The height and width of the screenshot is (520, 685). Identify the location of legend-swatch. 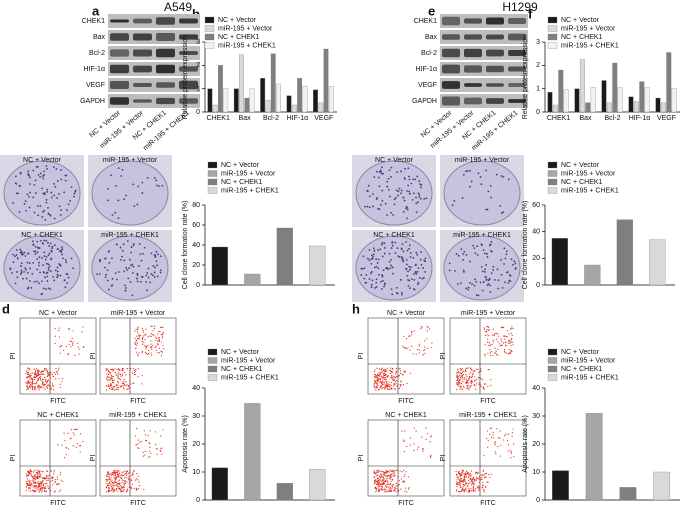
(212, 360).